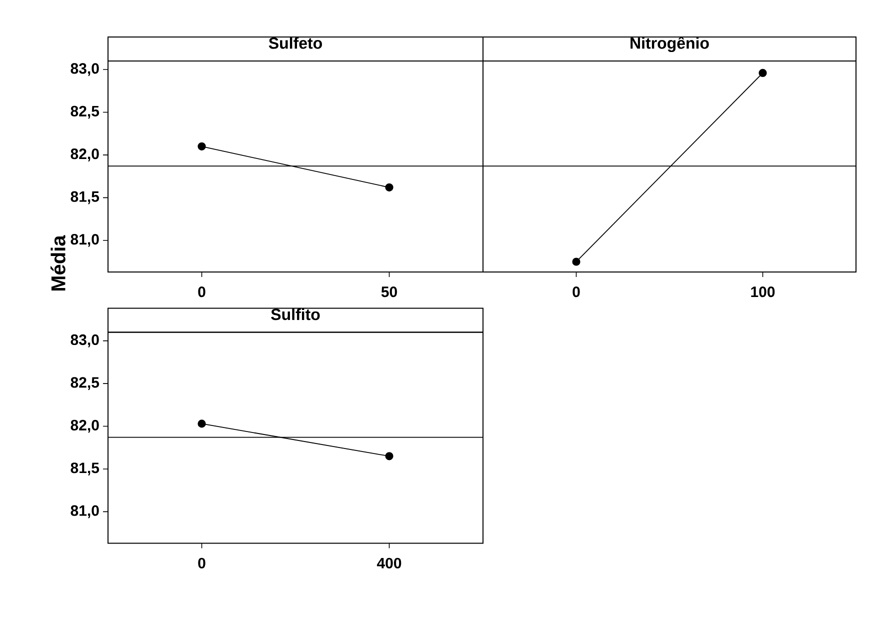 This screenshot has width=884, height=637. What do you see at coordinates (389, 563) in the screenshot?
I see `x-tick-label: 400` at bounding box center [389, 563].